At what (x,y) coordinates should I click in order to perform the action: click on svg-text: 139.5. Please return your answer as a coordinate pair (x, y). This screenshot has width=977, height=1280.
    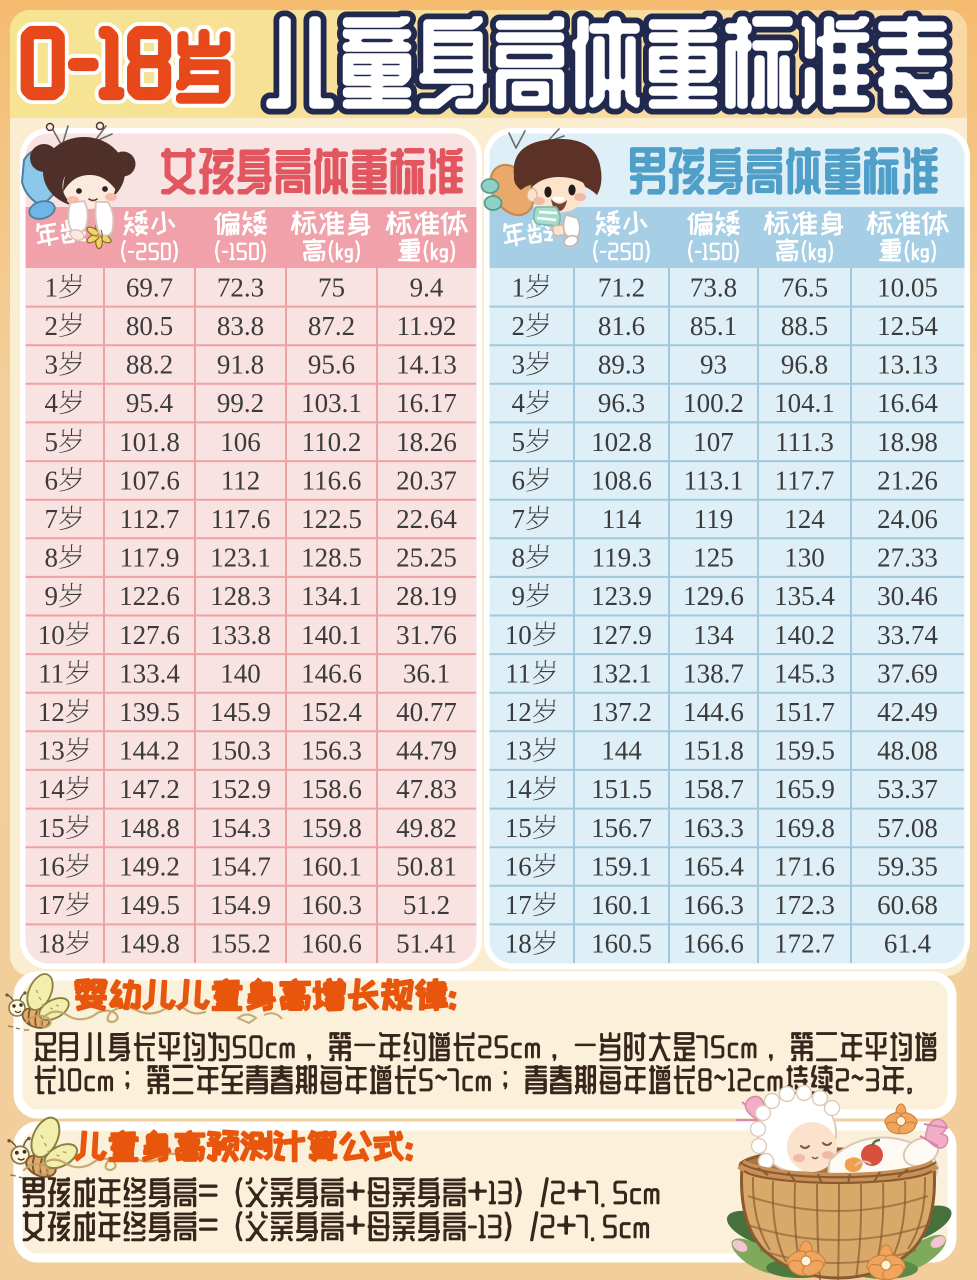
    Looking at the image, I should click on (149, 712).